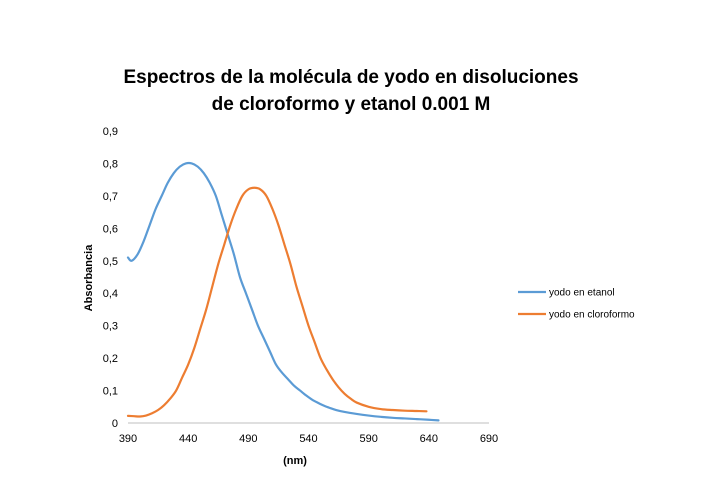 This screenshot has width=702, height=501. What do you see at coordinates (110, 294) in the screenshot?
I see `y-tick-label: 0,4` at bounding box center [110, 294].